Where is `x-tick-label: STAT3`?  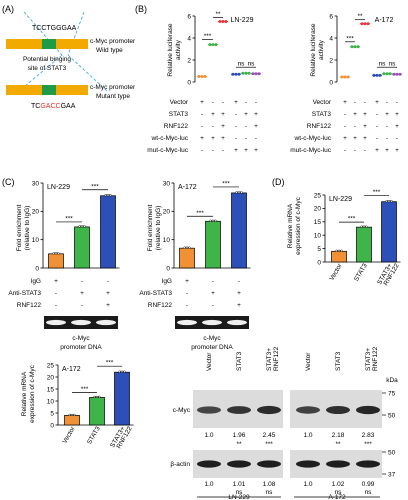 x-tick-label: STAT3 is located at coordinates (94, 435).